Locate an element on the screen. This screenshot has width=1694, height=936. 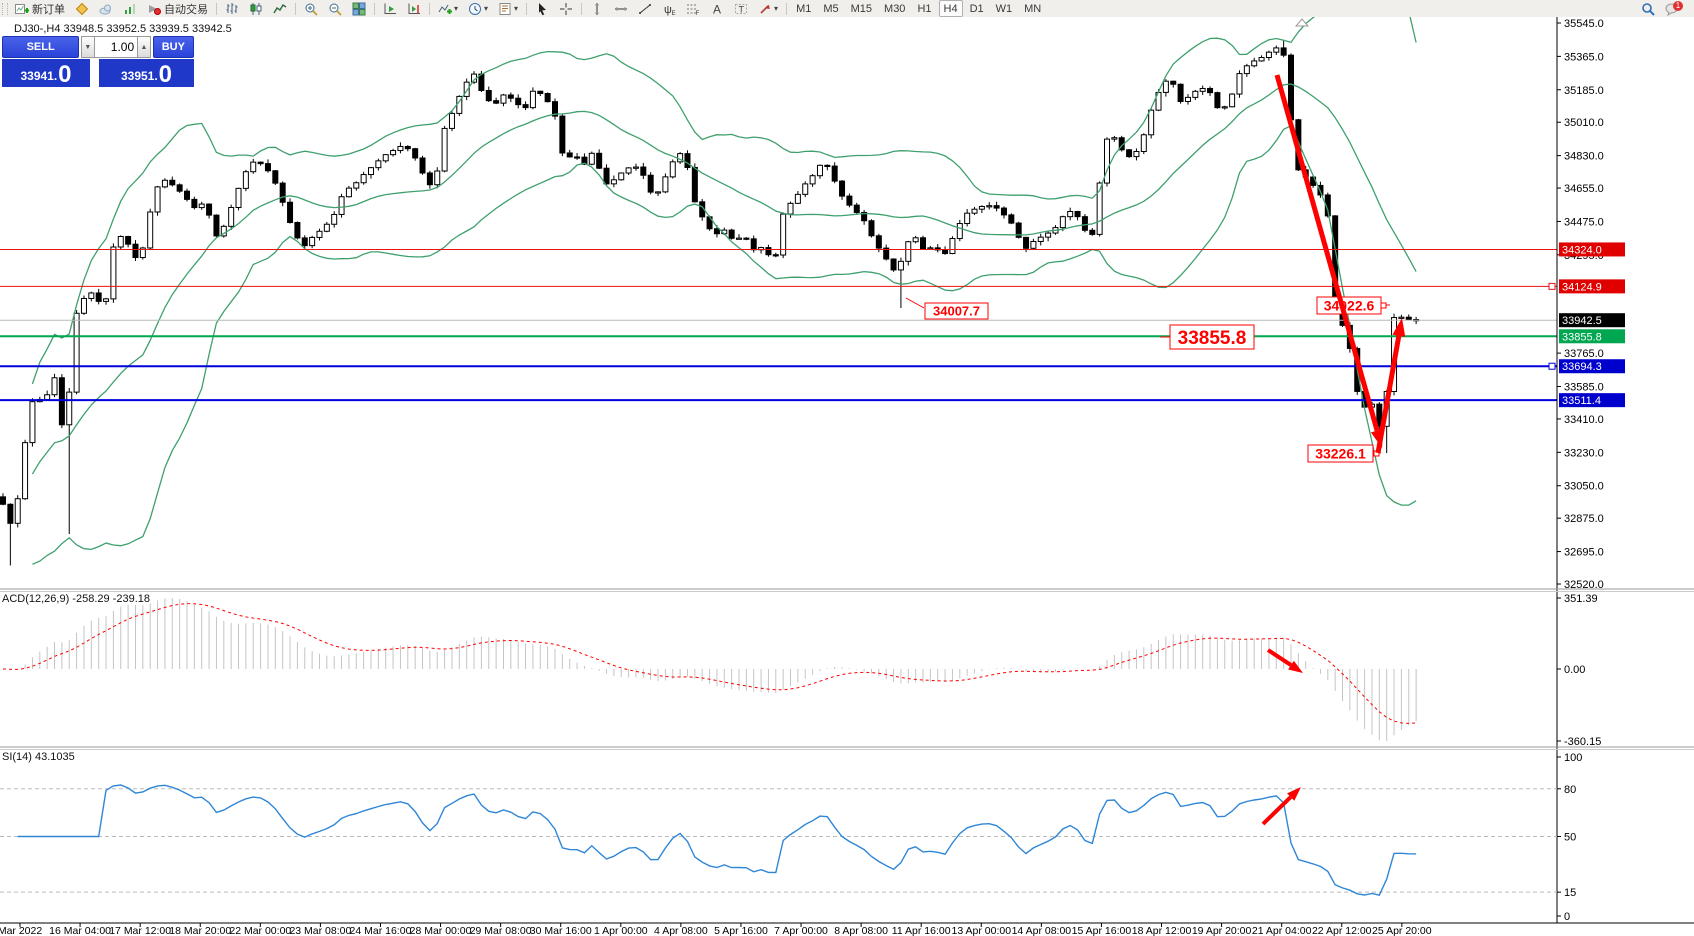
svg-text: T is located at coordinates (742, 9).